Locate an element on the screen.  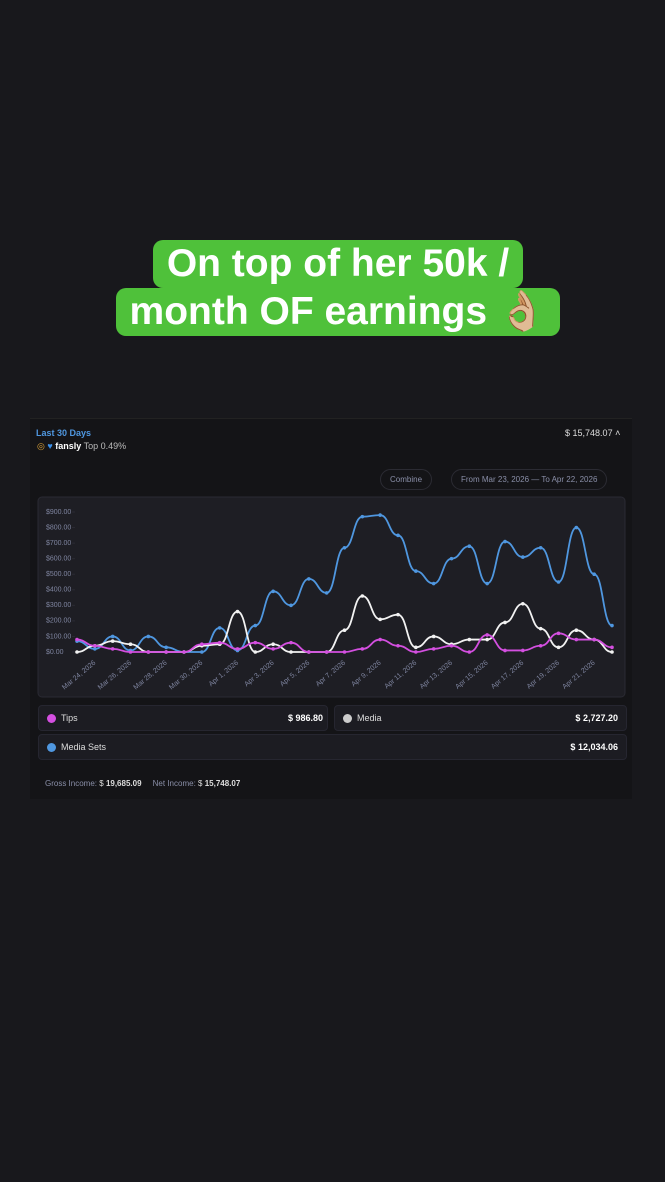
combine-button: Combine is located at coordinates (406, 479).